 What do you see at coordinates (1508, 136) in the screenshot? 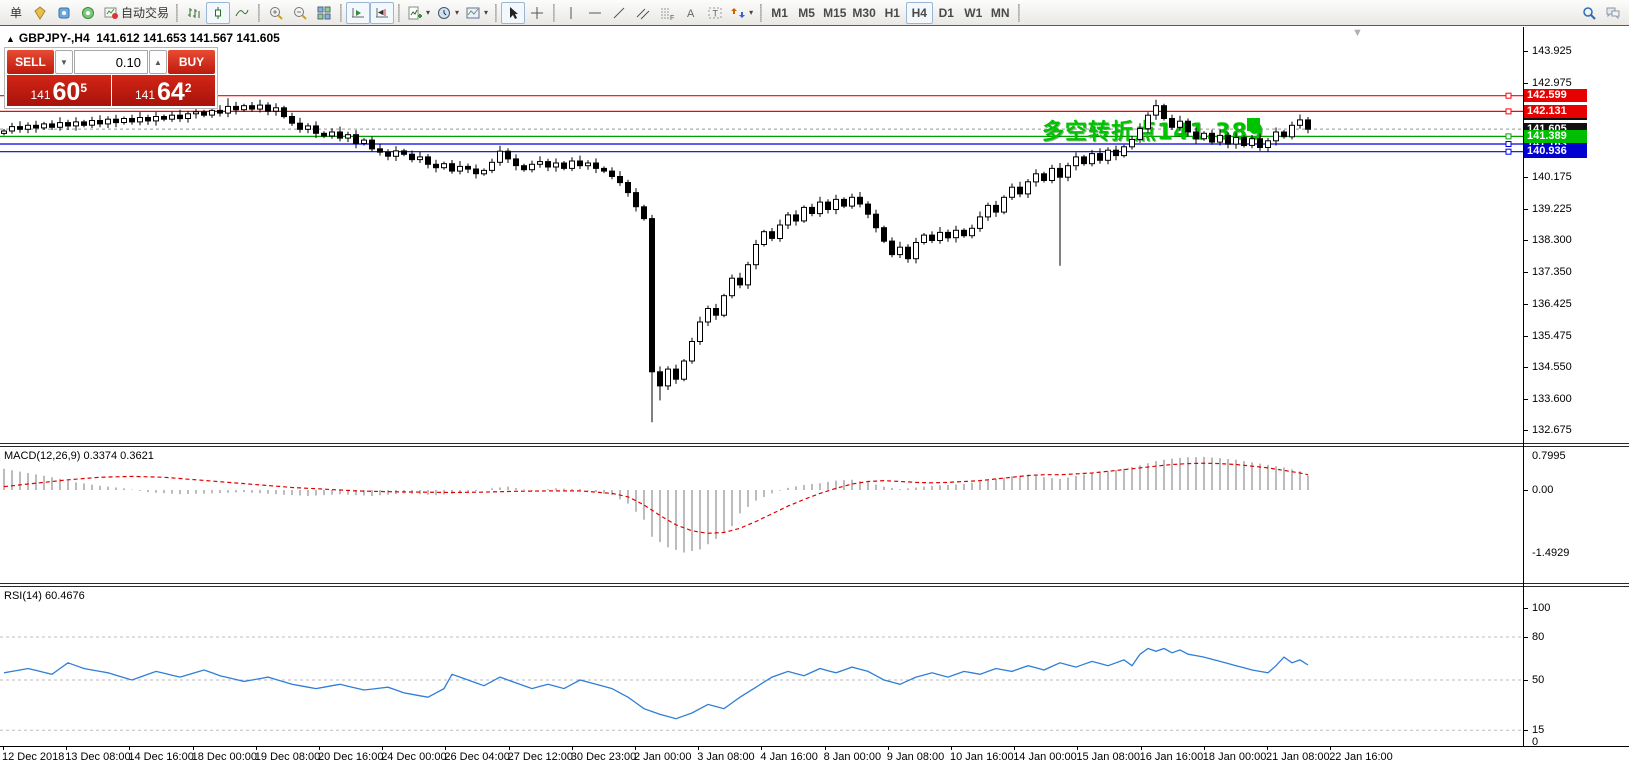
I see `pivot-line-handle` at bounding box center [1508, 136].